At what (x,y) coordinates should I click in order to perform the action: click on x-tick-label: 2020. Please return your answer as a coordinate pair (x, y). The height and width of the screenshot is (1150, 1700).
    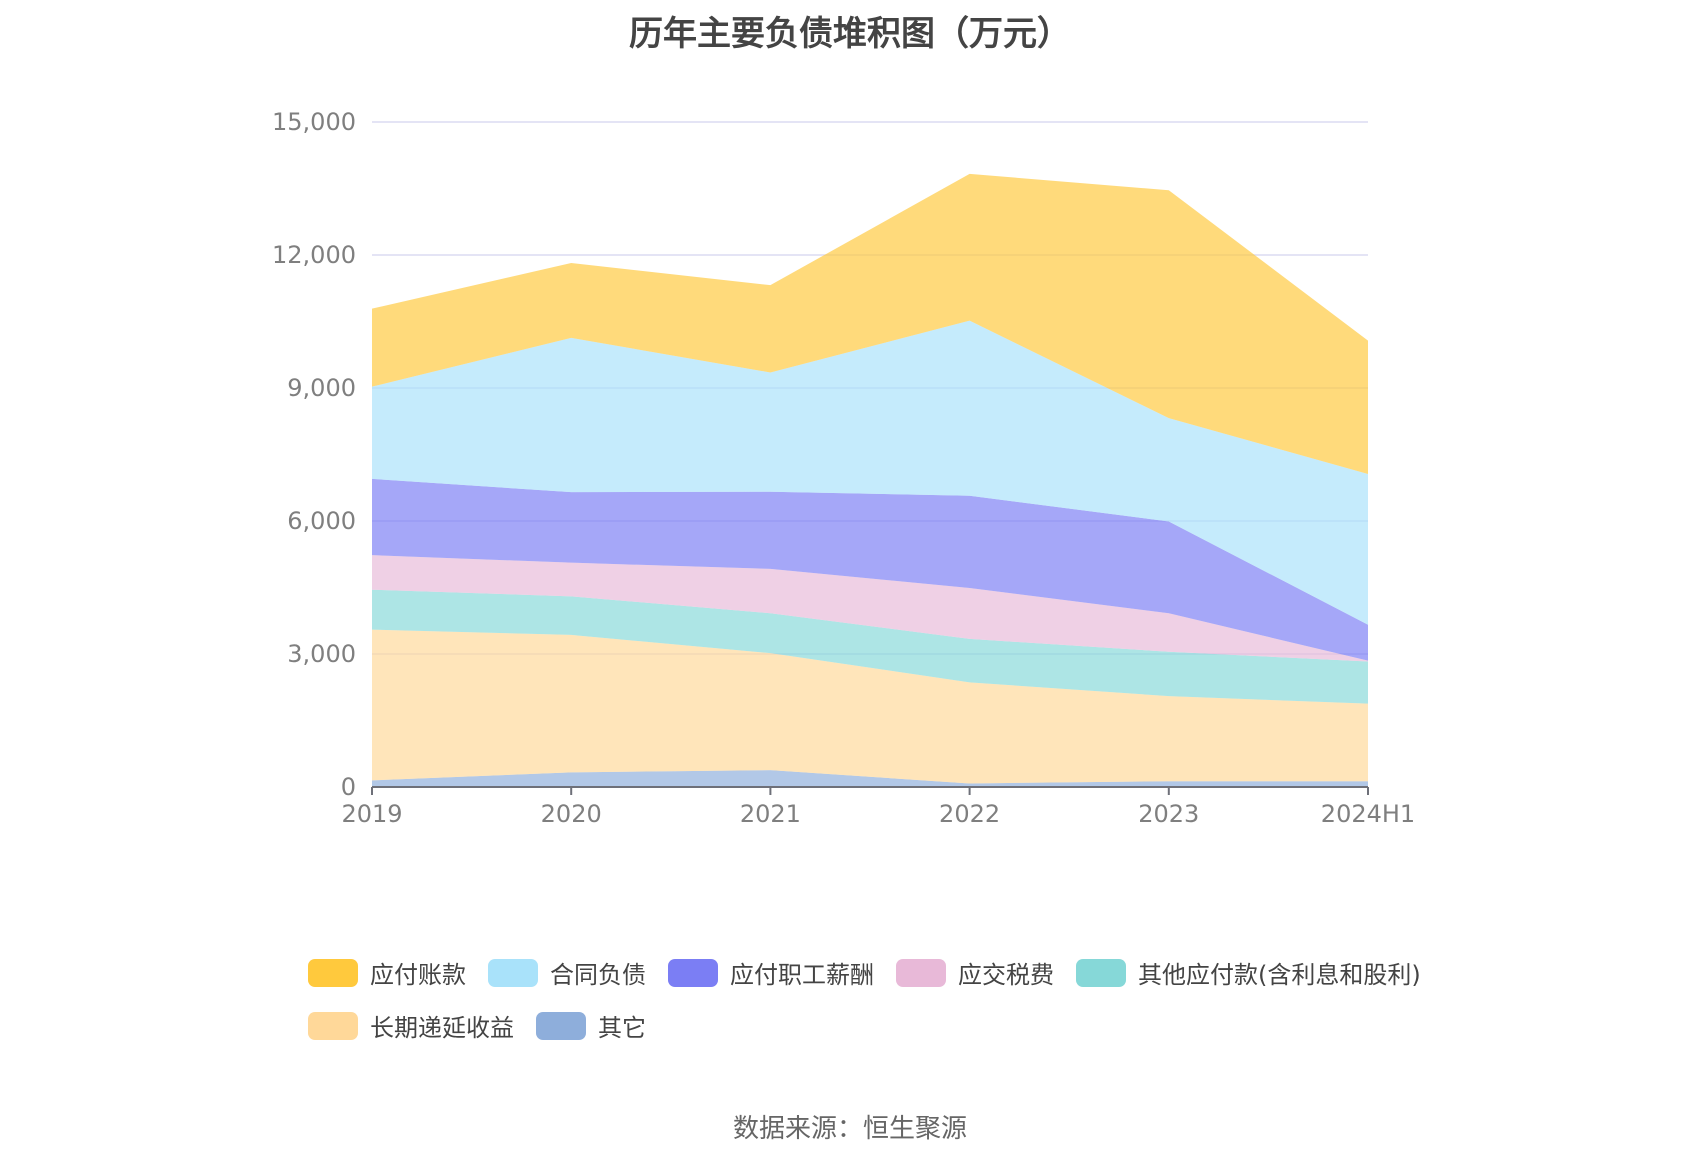
    Looking at the image, I should click on (571, 814).